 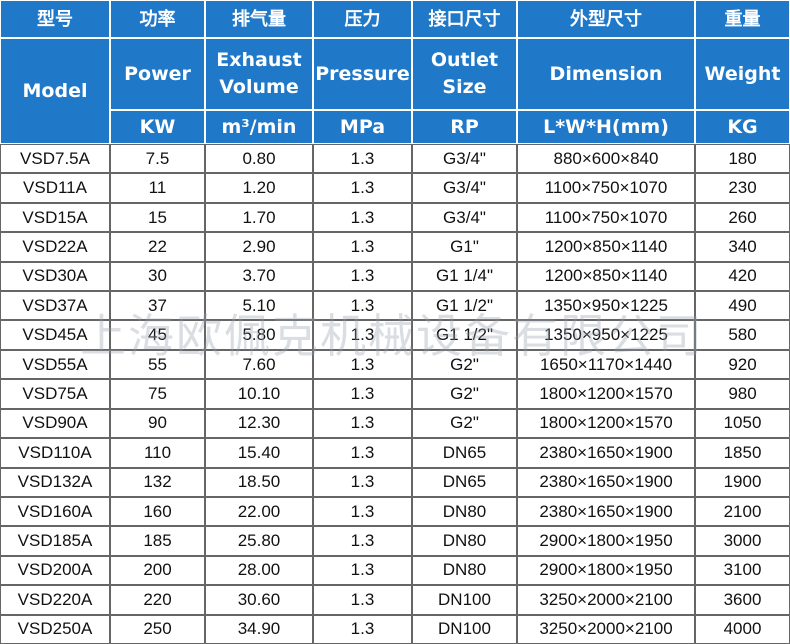 What do you see at coordinates (464, 74) in the screenshot?
I see `header-english: Outlet Size` at bounding box center [464, 74].